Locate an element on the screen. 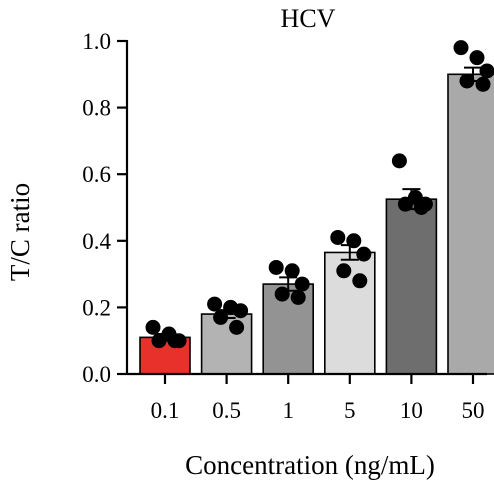 This screenshot has height=486, width=494. x-tick-label-0: 0.1 is located at coordinates (165, 410).